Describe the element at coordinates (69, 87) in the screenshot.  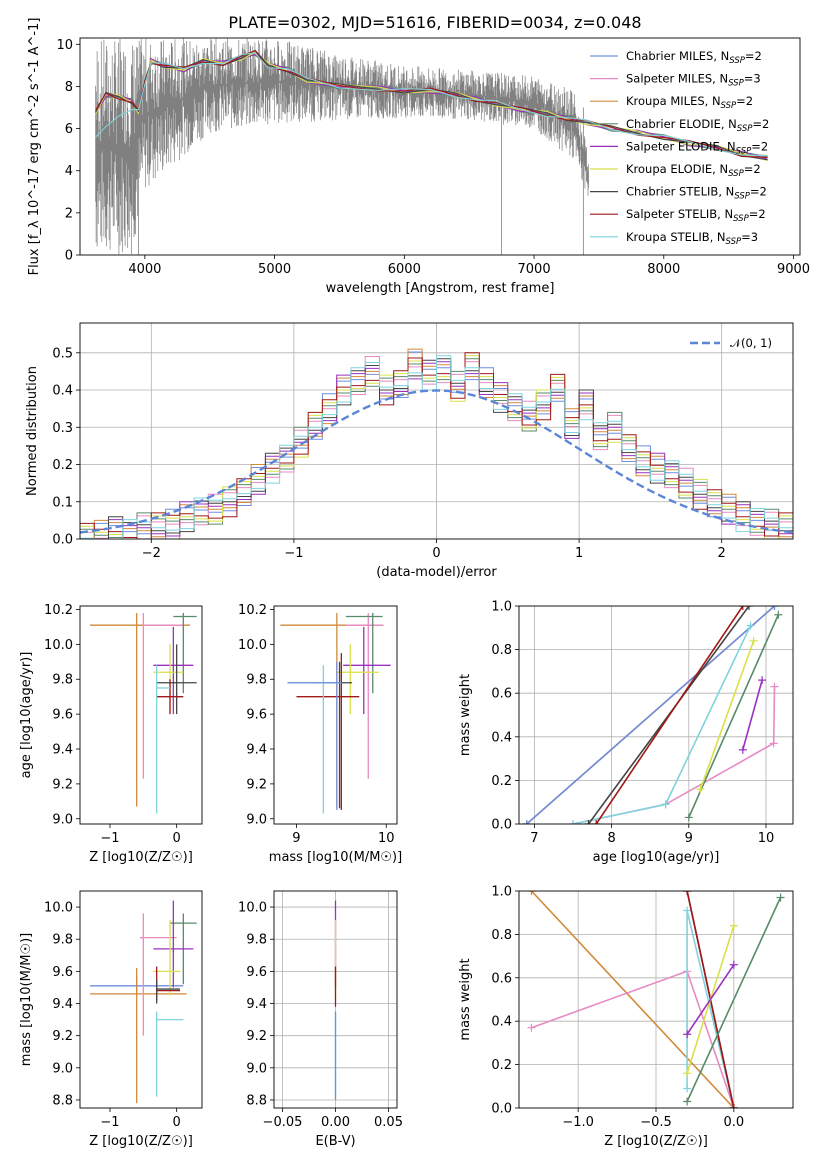
I see `y-tick-label: 8` at that location.